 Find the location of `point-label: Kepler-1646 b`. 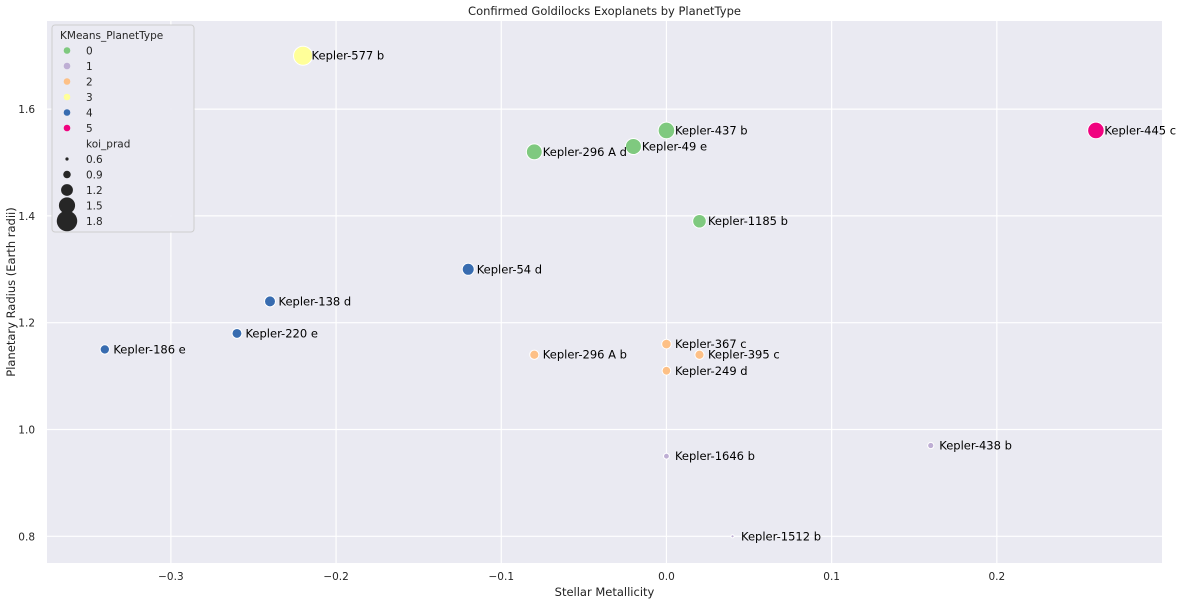

point-label: Kepler-1646 b is located at coordinates (715, 456).